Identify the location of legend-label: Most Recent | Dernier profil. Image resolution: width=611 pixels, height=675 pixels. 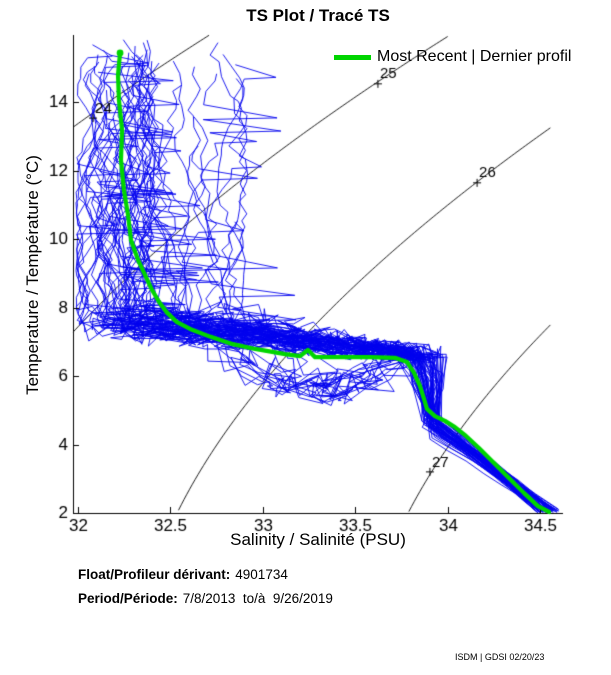
(474, 56).